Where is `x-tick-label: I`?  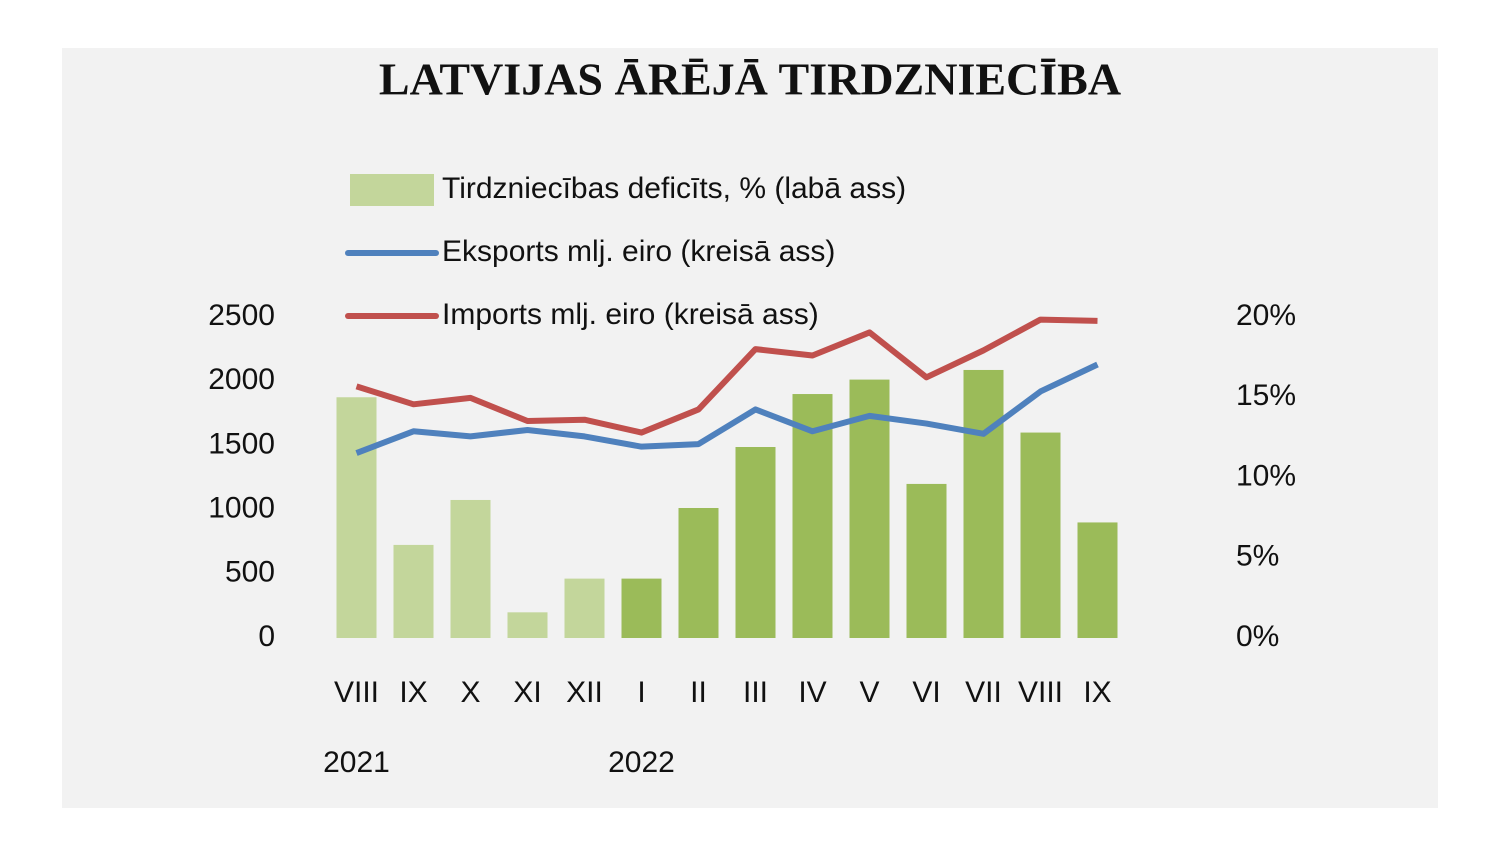
x-tick-label: I is located at coordinates (641, 692).